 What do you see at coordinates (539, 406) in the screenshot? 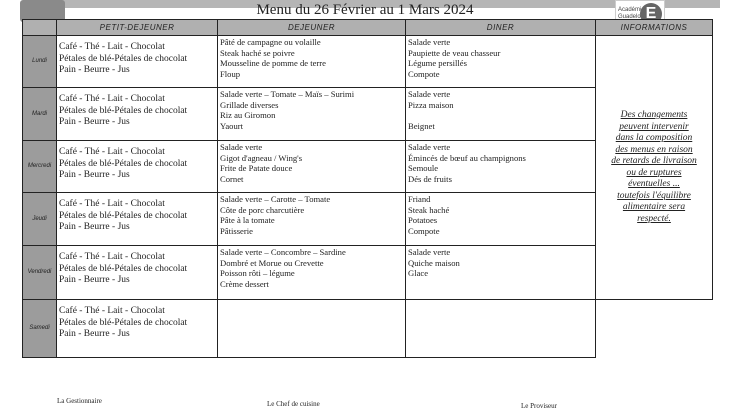
I see `signature-proviseur: Le Proviseur` at bounding box center [539, 406].